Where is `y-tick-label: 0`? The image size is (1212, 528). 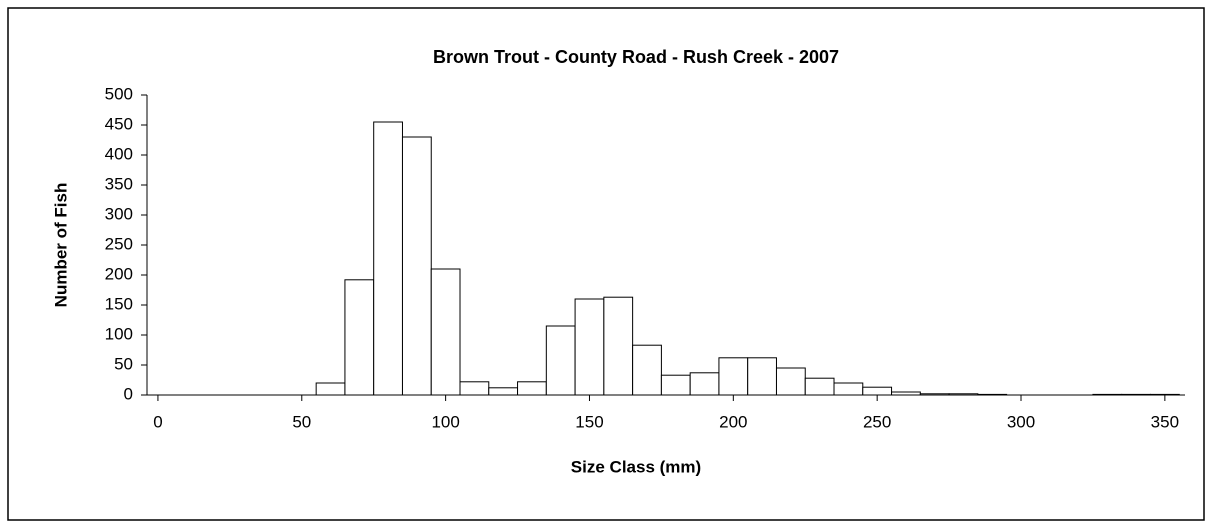 y-tick-label: 0 is located at coordinates (128, 393).